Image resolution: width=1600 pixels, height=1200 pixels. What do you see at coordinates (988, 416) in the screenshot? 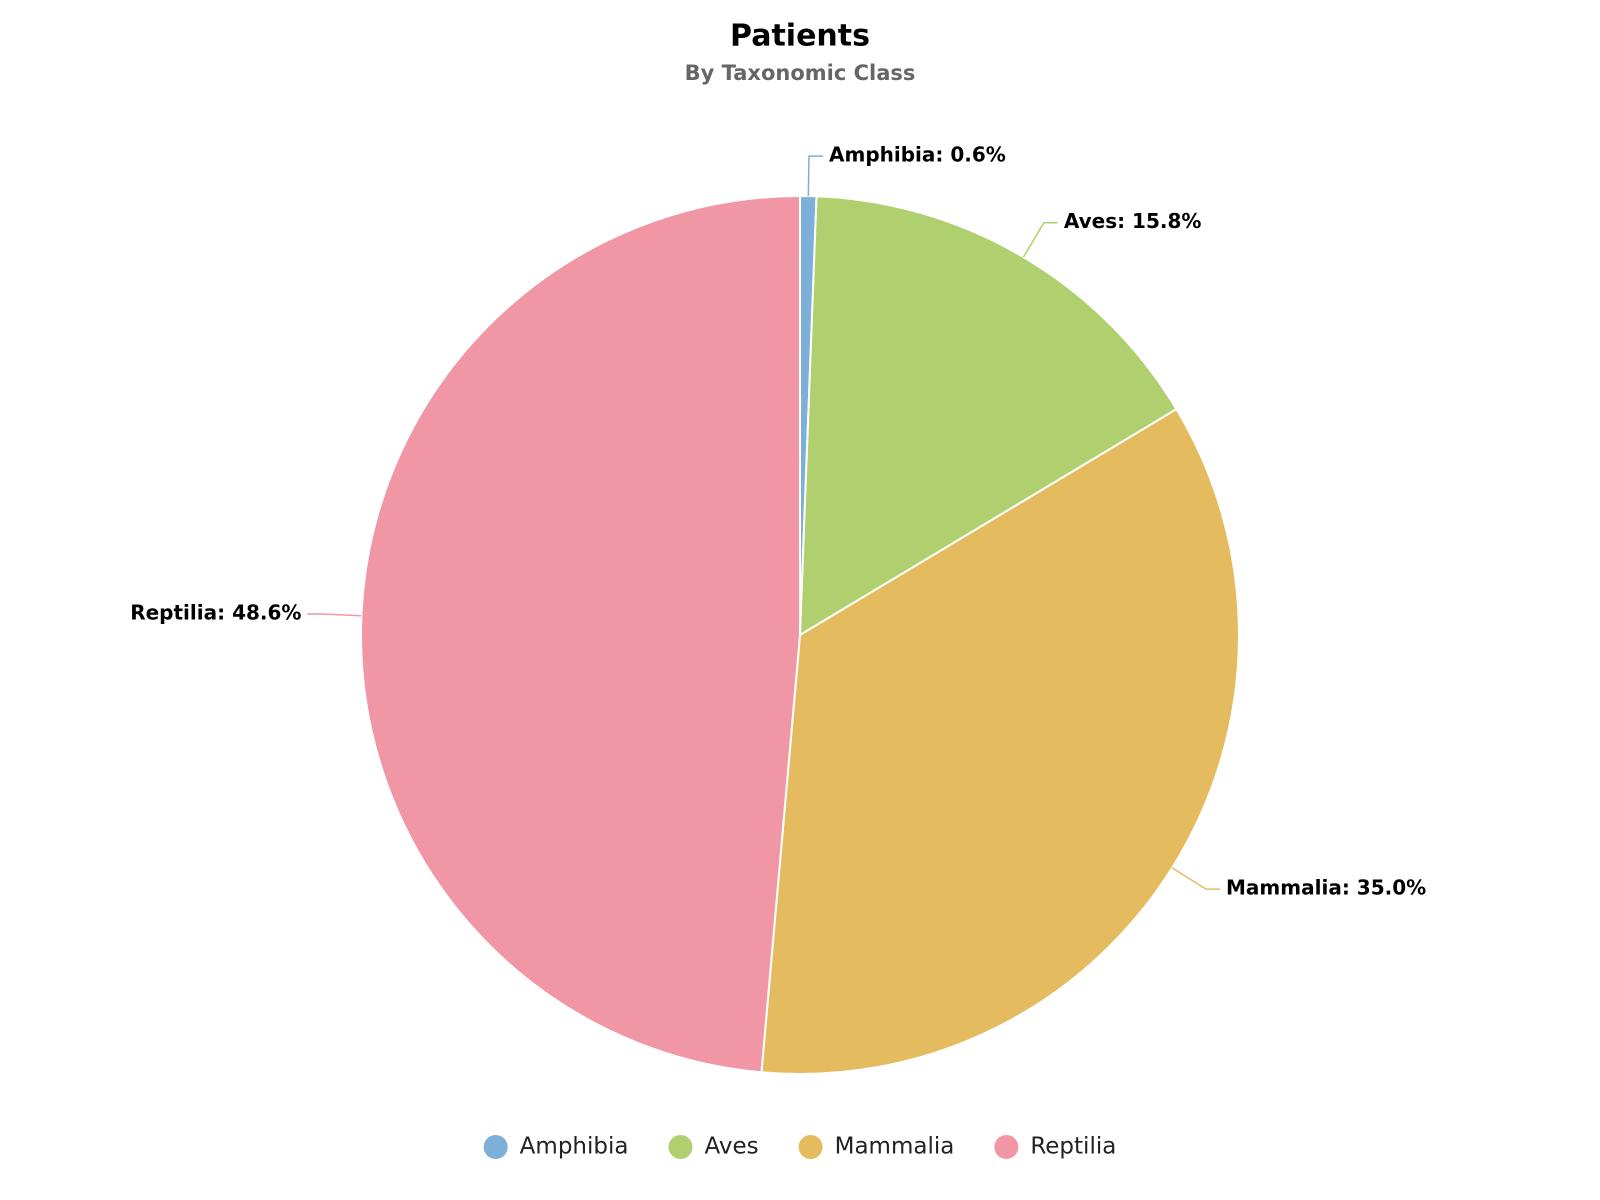
I see `pie-slice` at bounding box center [988, 416].